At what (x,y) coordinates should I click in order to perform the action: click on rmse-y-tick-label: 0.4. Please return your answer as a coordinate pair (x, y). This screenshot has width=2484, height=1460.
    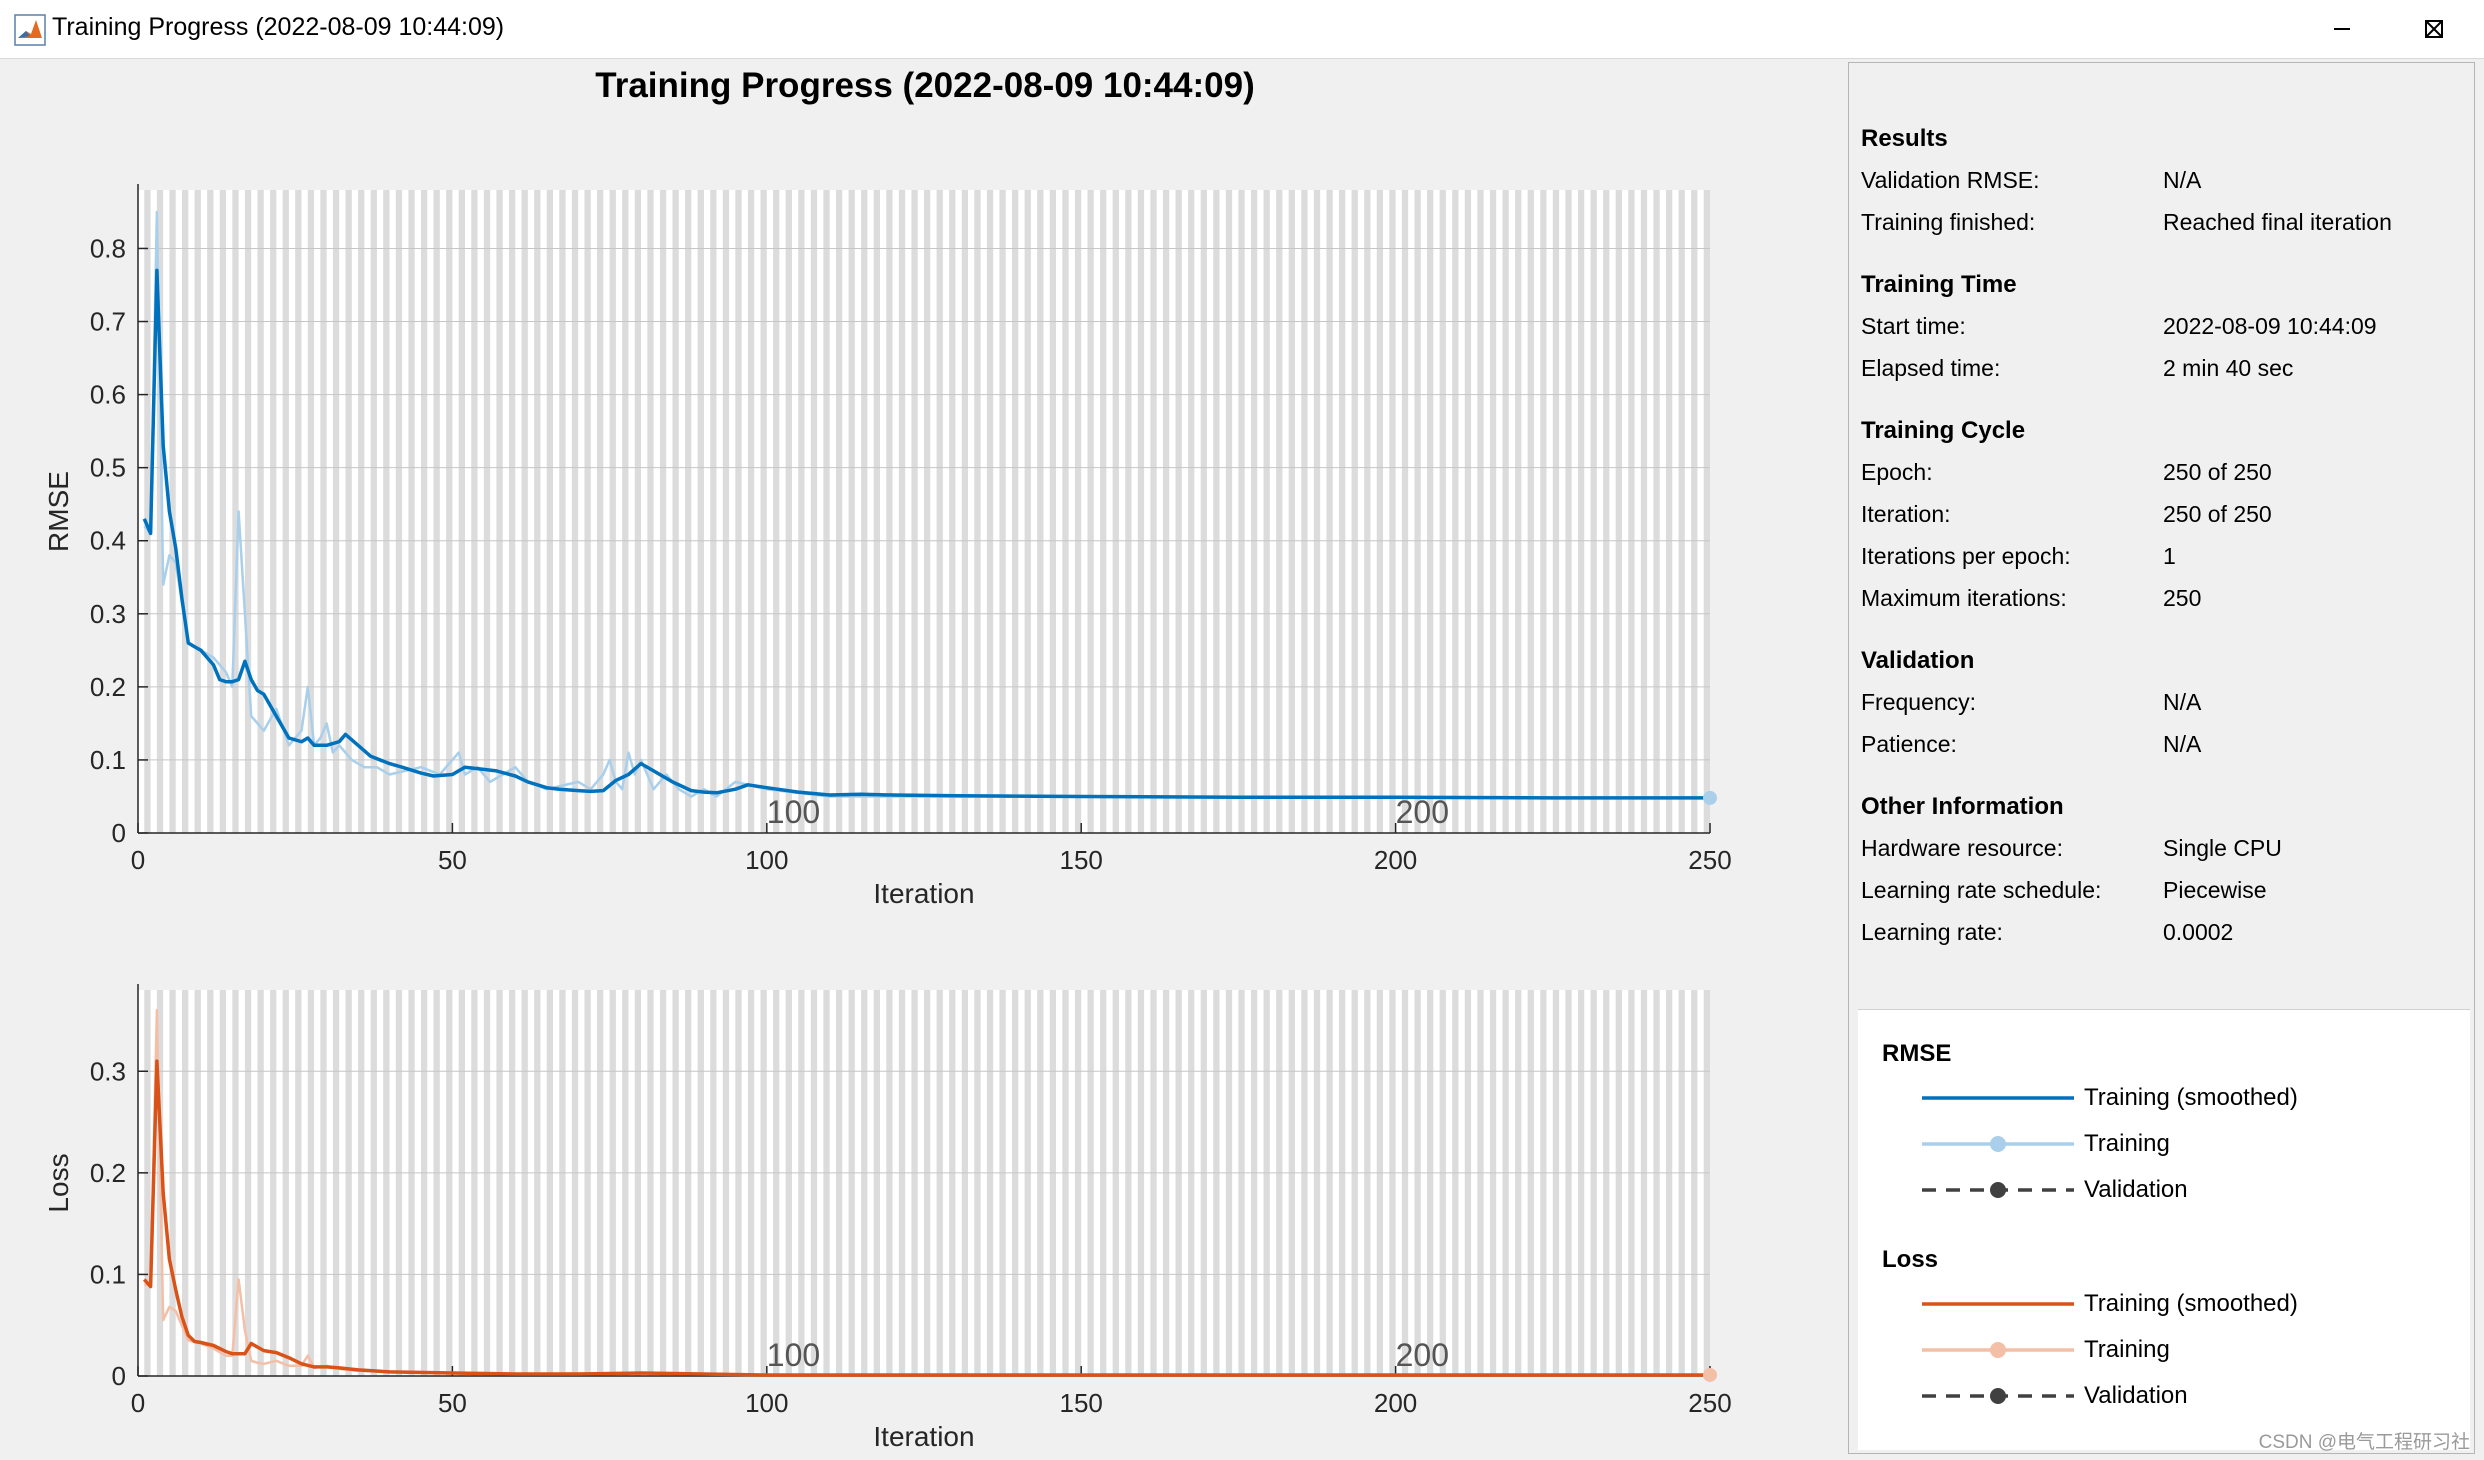
    Looking at the image, I should click on (108, 541).